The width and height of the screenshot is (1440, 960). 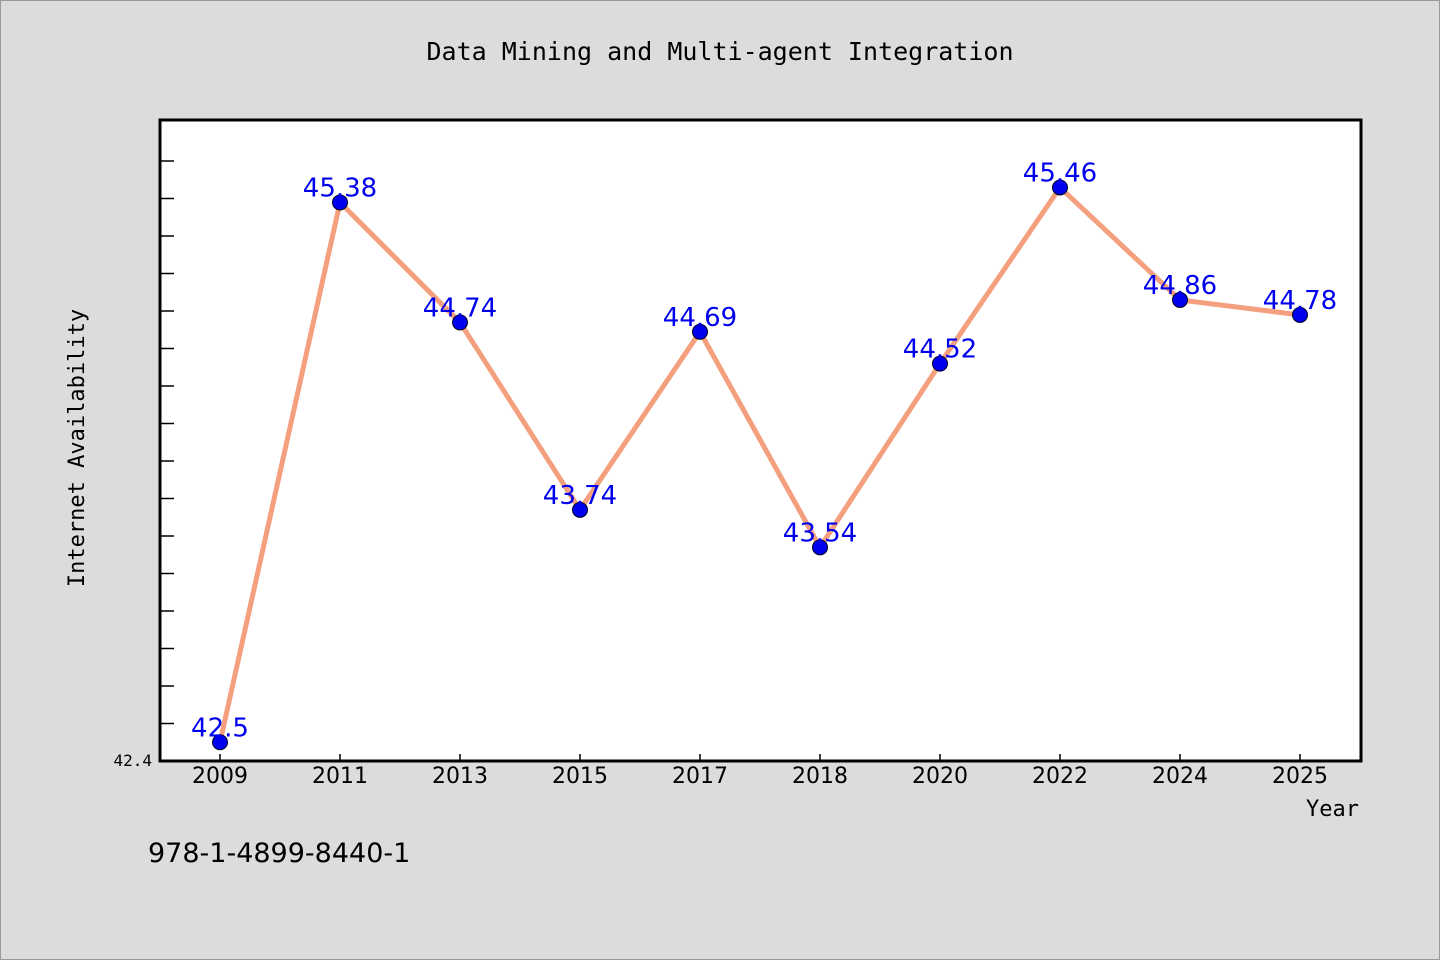 What do you see at coordinates (580, 496) in the screenshot?
I see `data-label: 43.74` at bounding box center [580, 496].